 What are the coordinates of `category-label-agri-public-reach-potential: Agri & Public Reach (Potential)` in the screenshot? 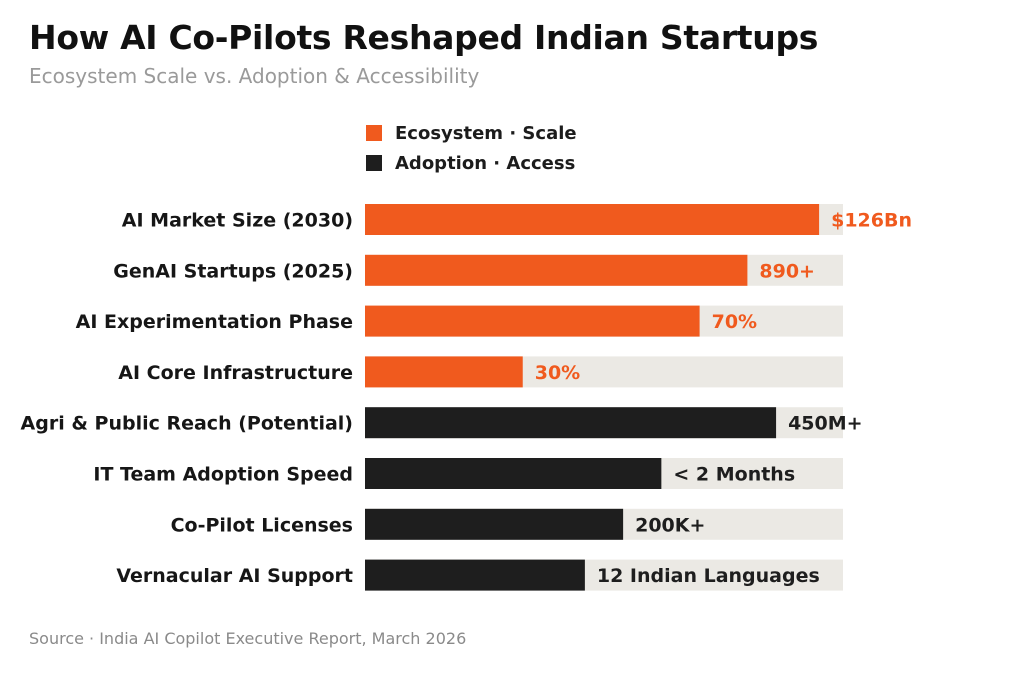 It's located at (187, 424).